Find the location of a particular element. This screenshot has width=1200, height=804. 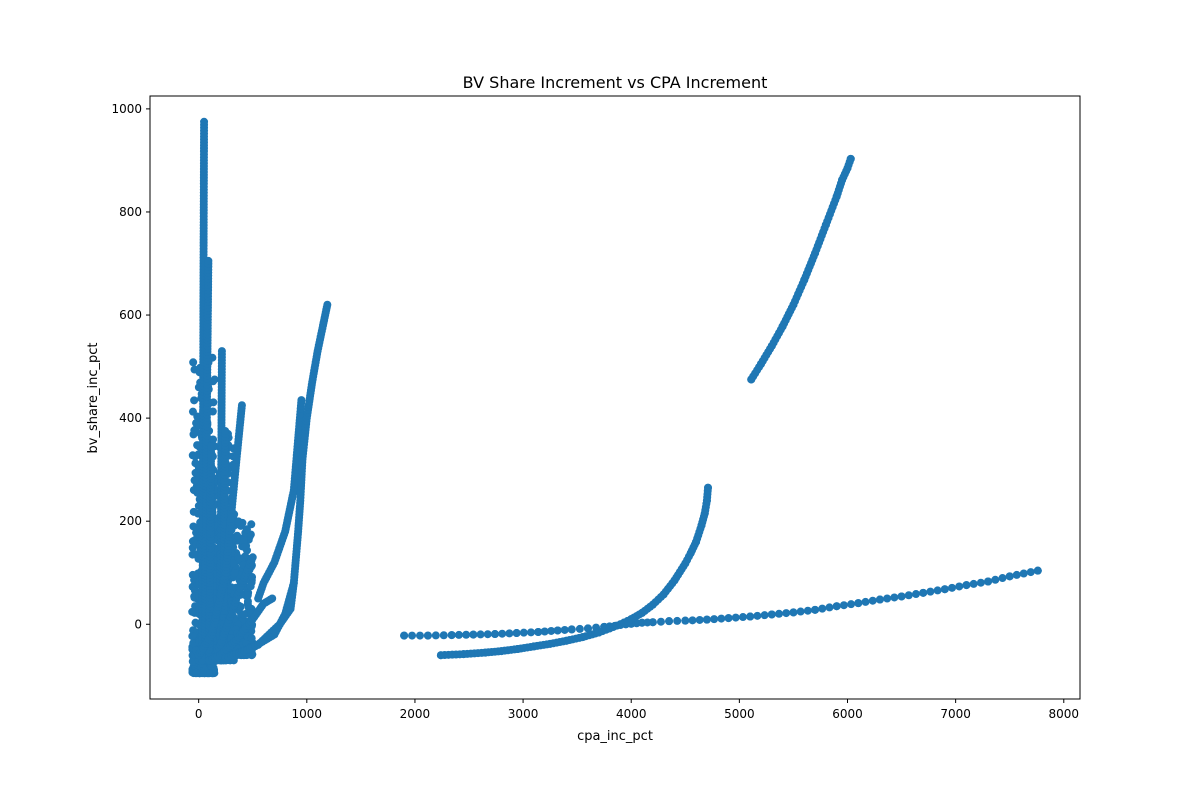

y-tick-label: 800 is located at coordinates (130, 212).